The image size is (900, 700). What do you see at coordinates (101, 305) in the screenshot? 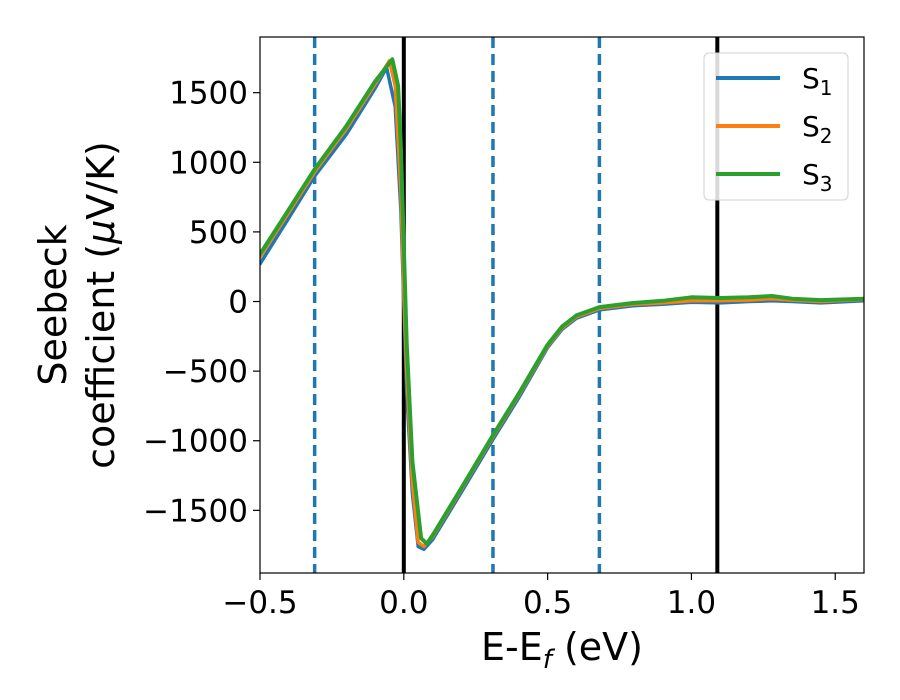
I see `y-axis-title-line2: coefficient (μV/K)` at bounding box center [101, 305].